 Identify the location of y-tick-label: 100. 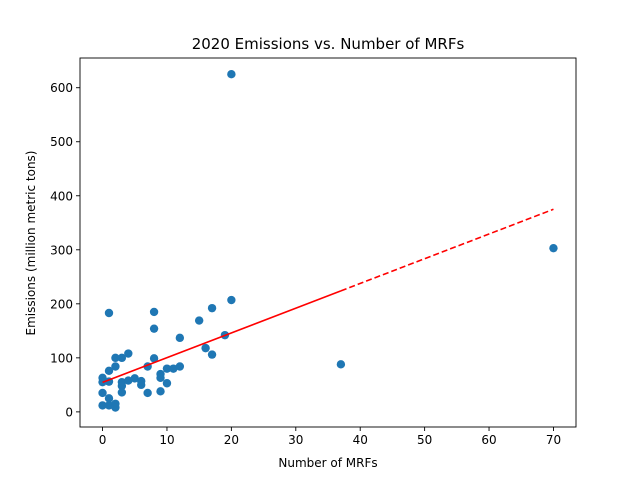
(61, 358).